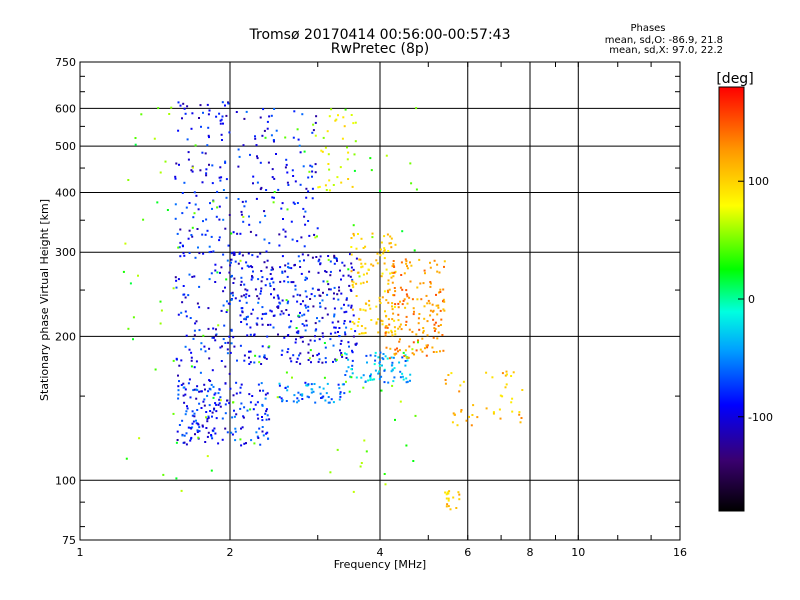  I want to click on x-tick-label: 1, so click(80, 552).